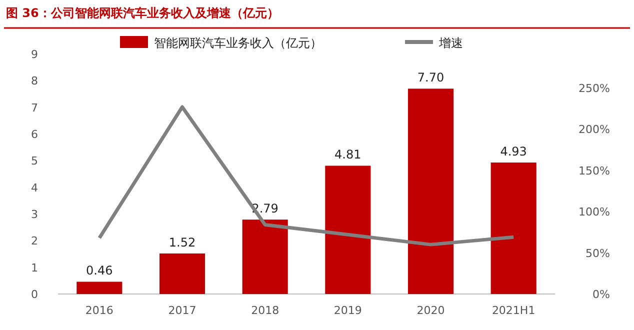  What do you see at coordinates (34, 267) in the screenshot?
I see `y-tick-label: 1` at bounding box center [34, 267].